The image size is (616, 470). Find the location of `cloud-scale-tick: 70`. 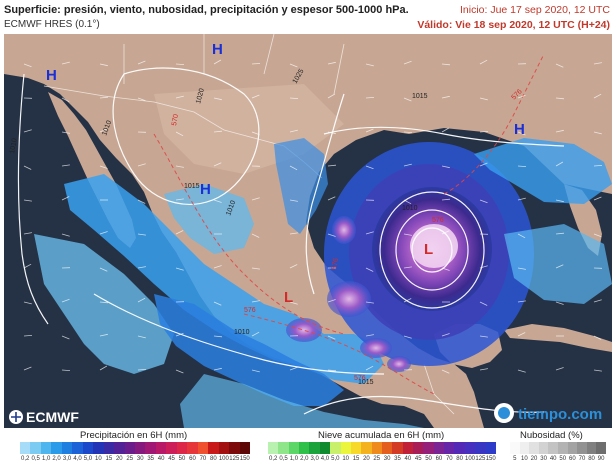

cloud-scale-tick: 70 is located at coordinates (582, 459).